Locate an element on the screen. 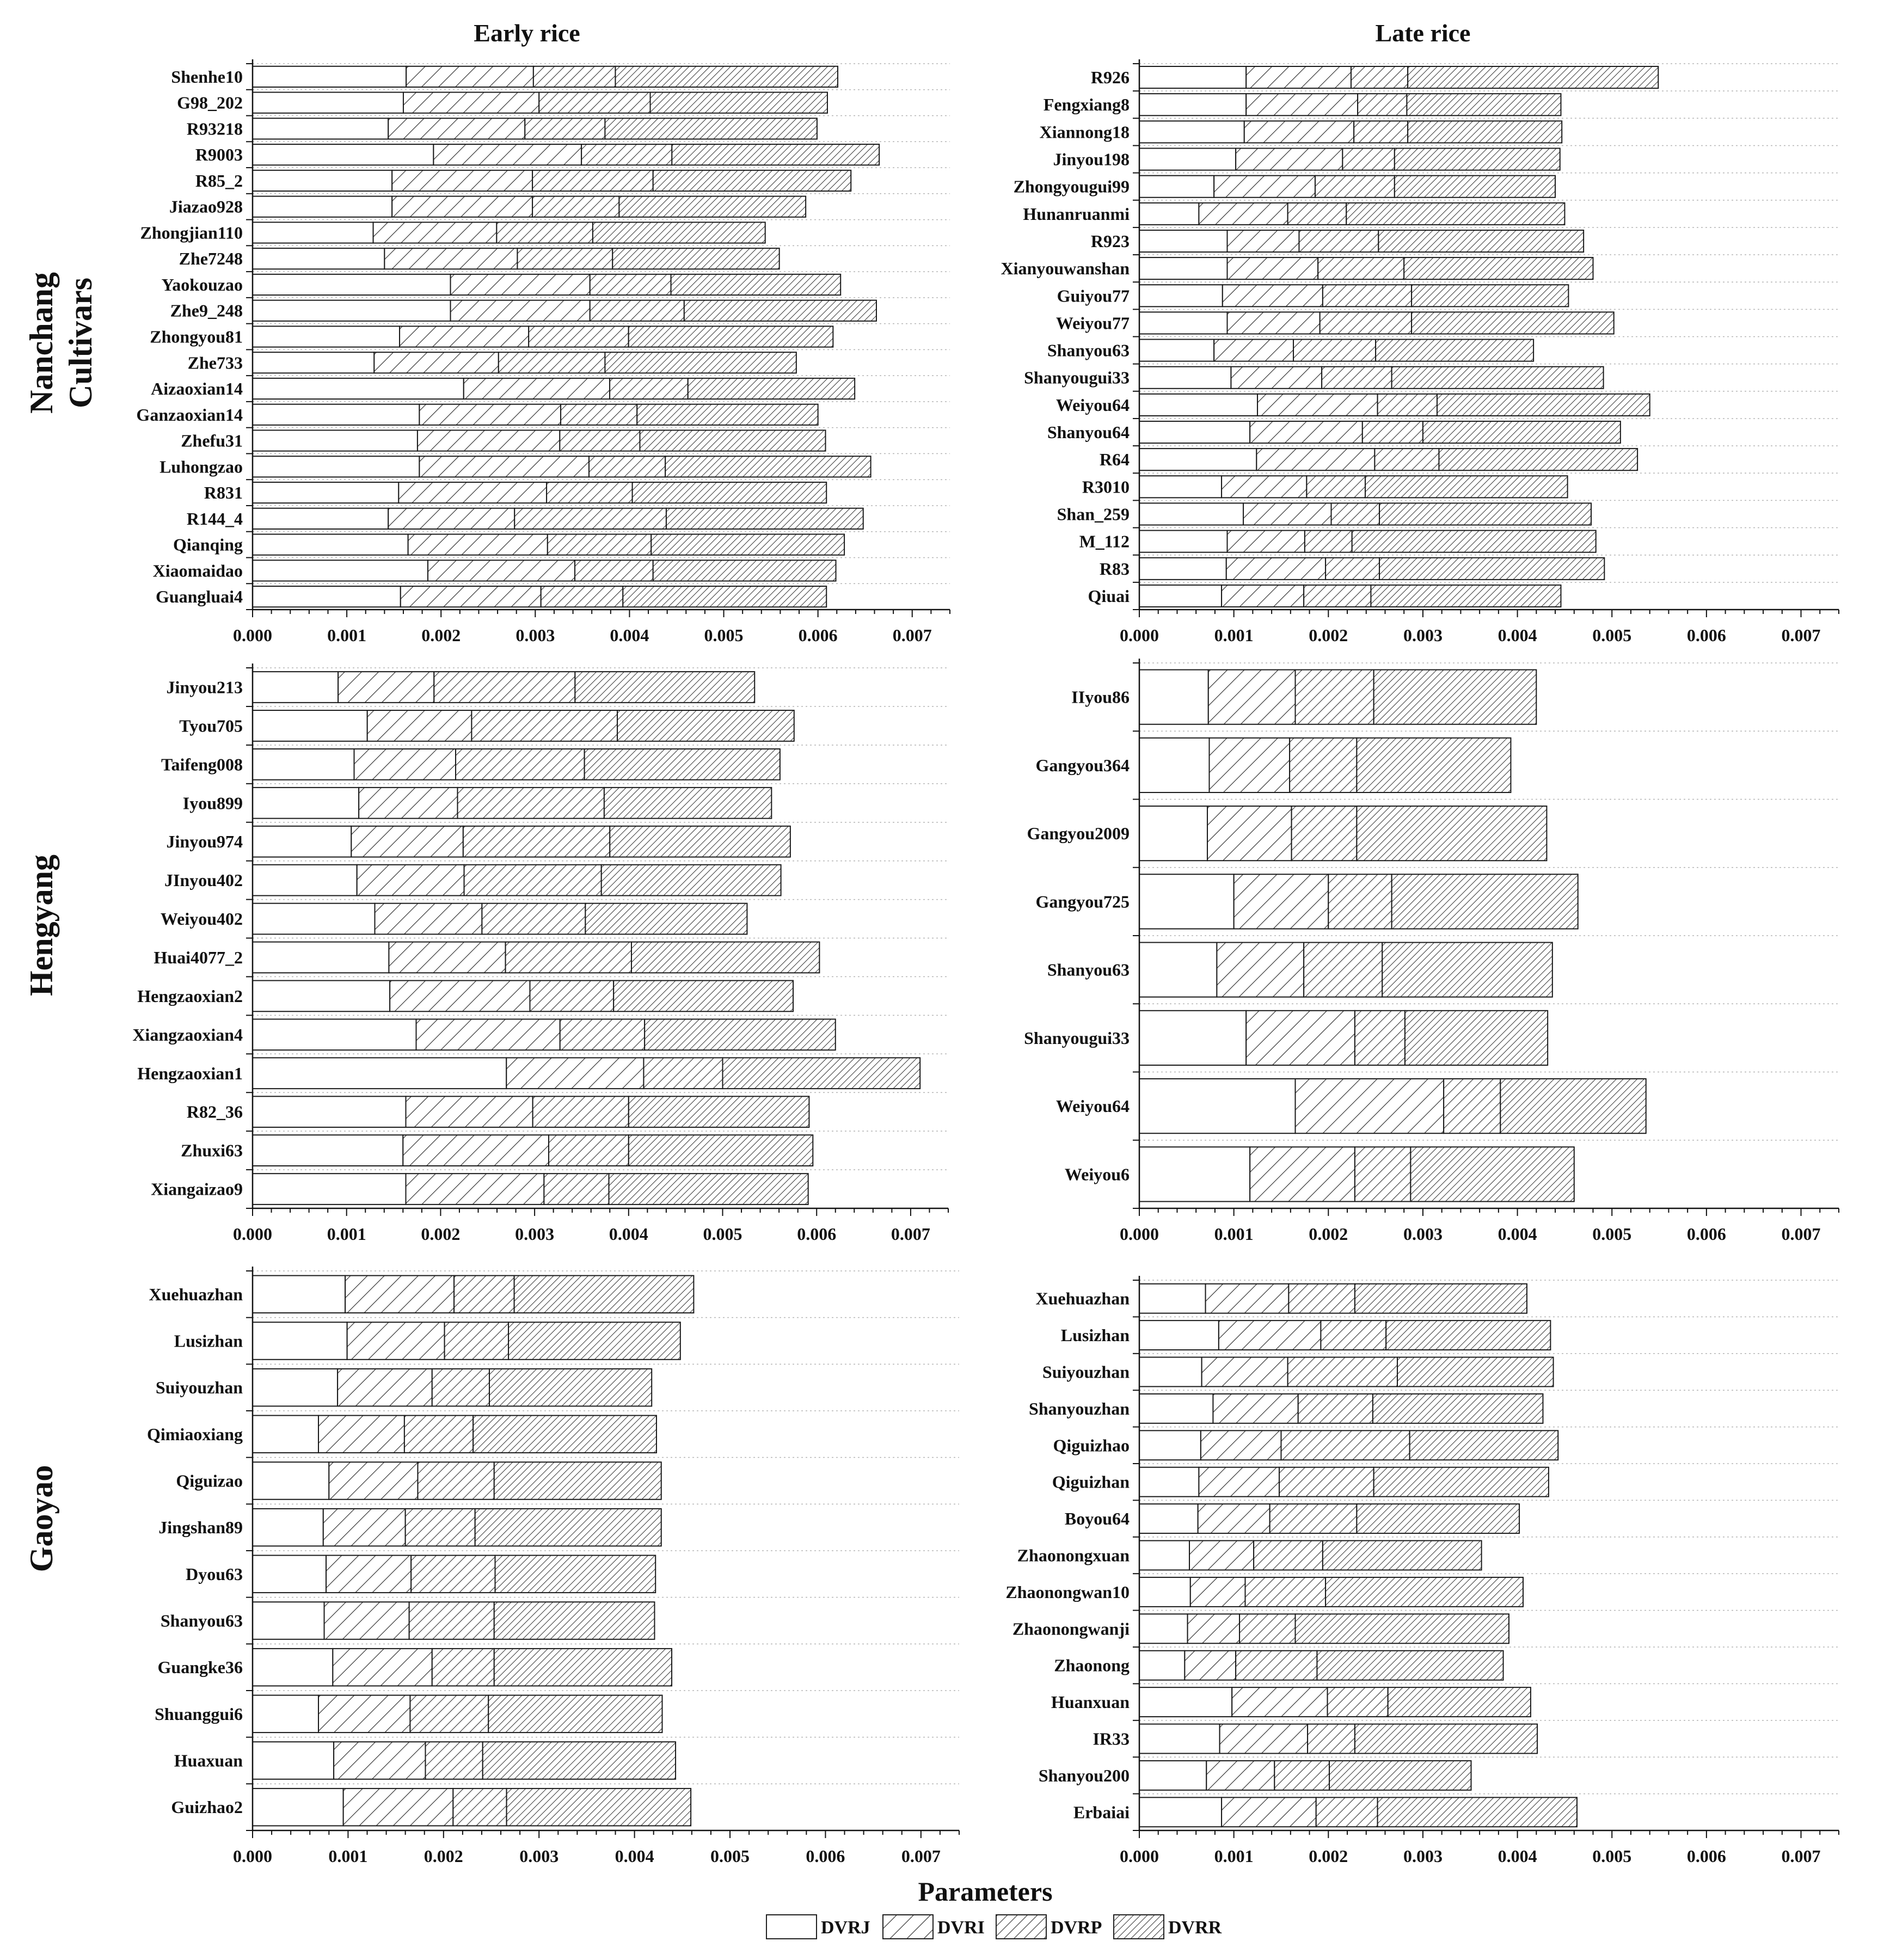 The width and height of the screenshot is (1878, 1960). x-tick-label: 0.000 is located at coordinates (252, 635).